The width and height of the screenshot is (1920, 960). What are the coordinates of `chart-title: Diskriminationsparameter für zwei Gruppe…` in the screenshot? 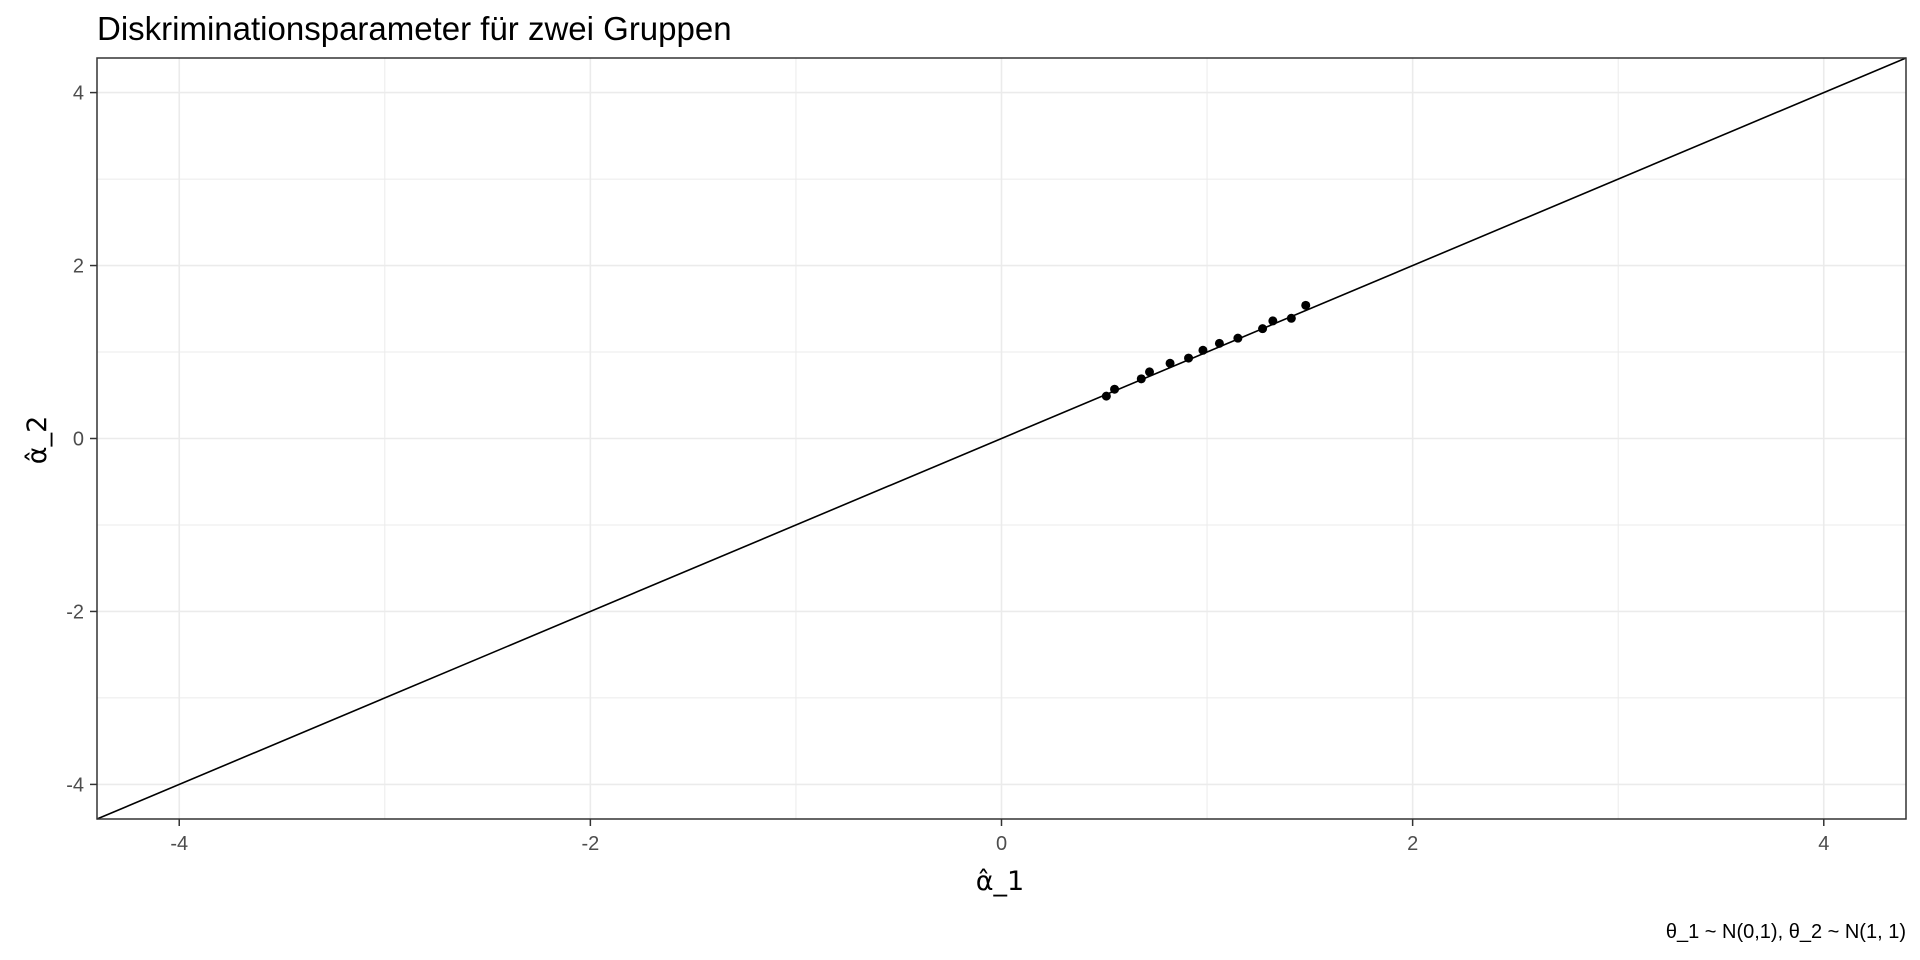 It's located at (414, 28).